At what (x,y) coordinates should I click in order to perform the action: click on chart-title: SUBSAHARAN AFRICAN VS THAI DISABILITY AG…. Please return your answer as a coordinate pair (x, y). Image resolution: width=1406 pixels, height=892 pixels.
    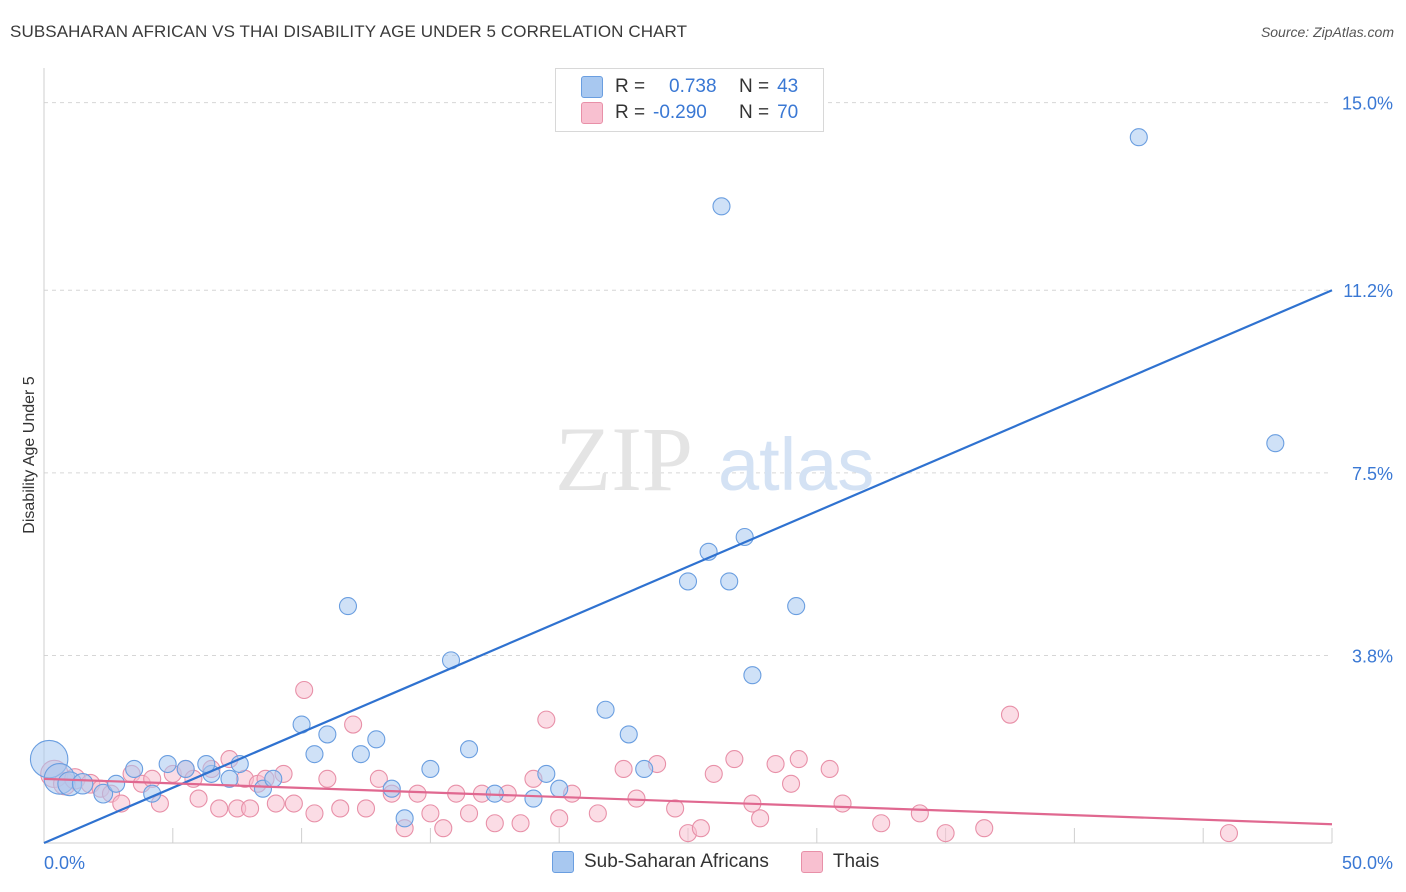
    Looking at the image, I should click on (349, 31).